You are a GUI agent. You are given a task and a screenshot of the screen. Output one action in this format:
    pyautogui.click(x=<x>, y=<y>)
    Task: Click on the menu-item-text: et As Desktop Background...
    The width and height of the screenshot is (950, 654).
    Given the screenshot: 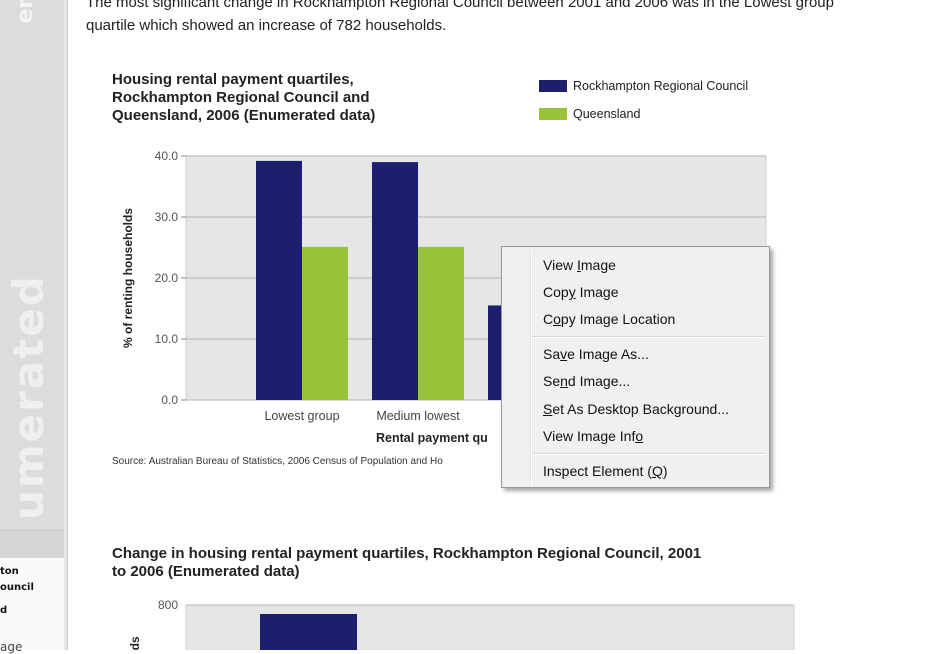 What is the action you would take?
    pyautogui.click(x=640, y=409)
    